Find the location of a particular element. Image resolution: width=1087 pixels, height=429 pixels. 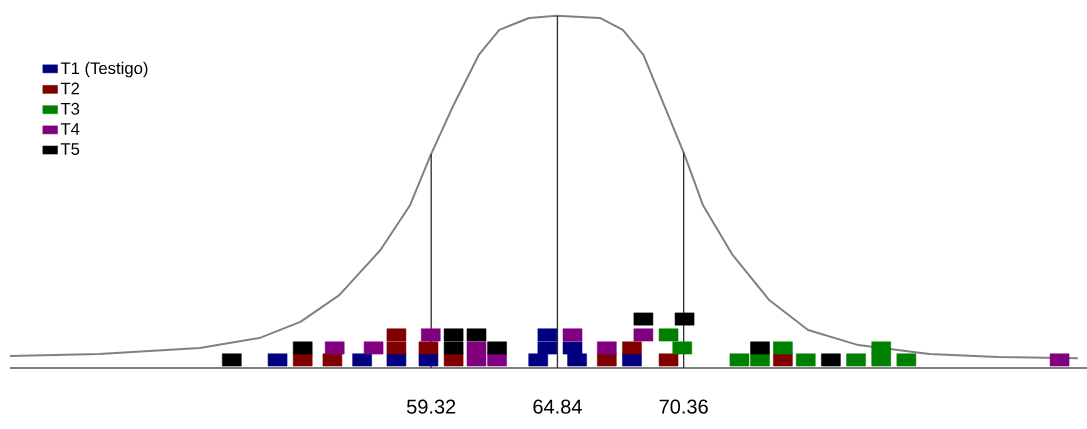

x-tick-label: 59.32 is located at coordinates (431, 406).